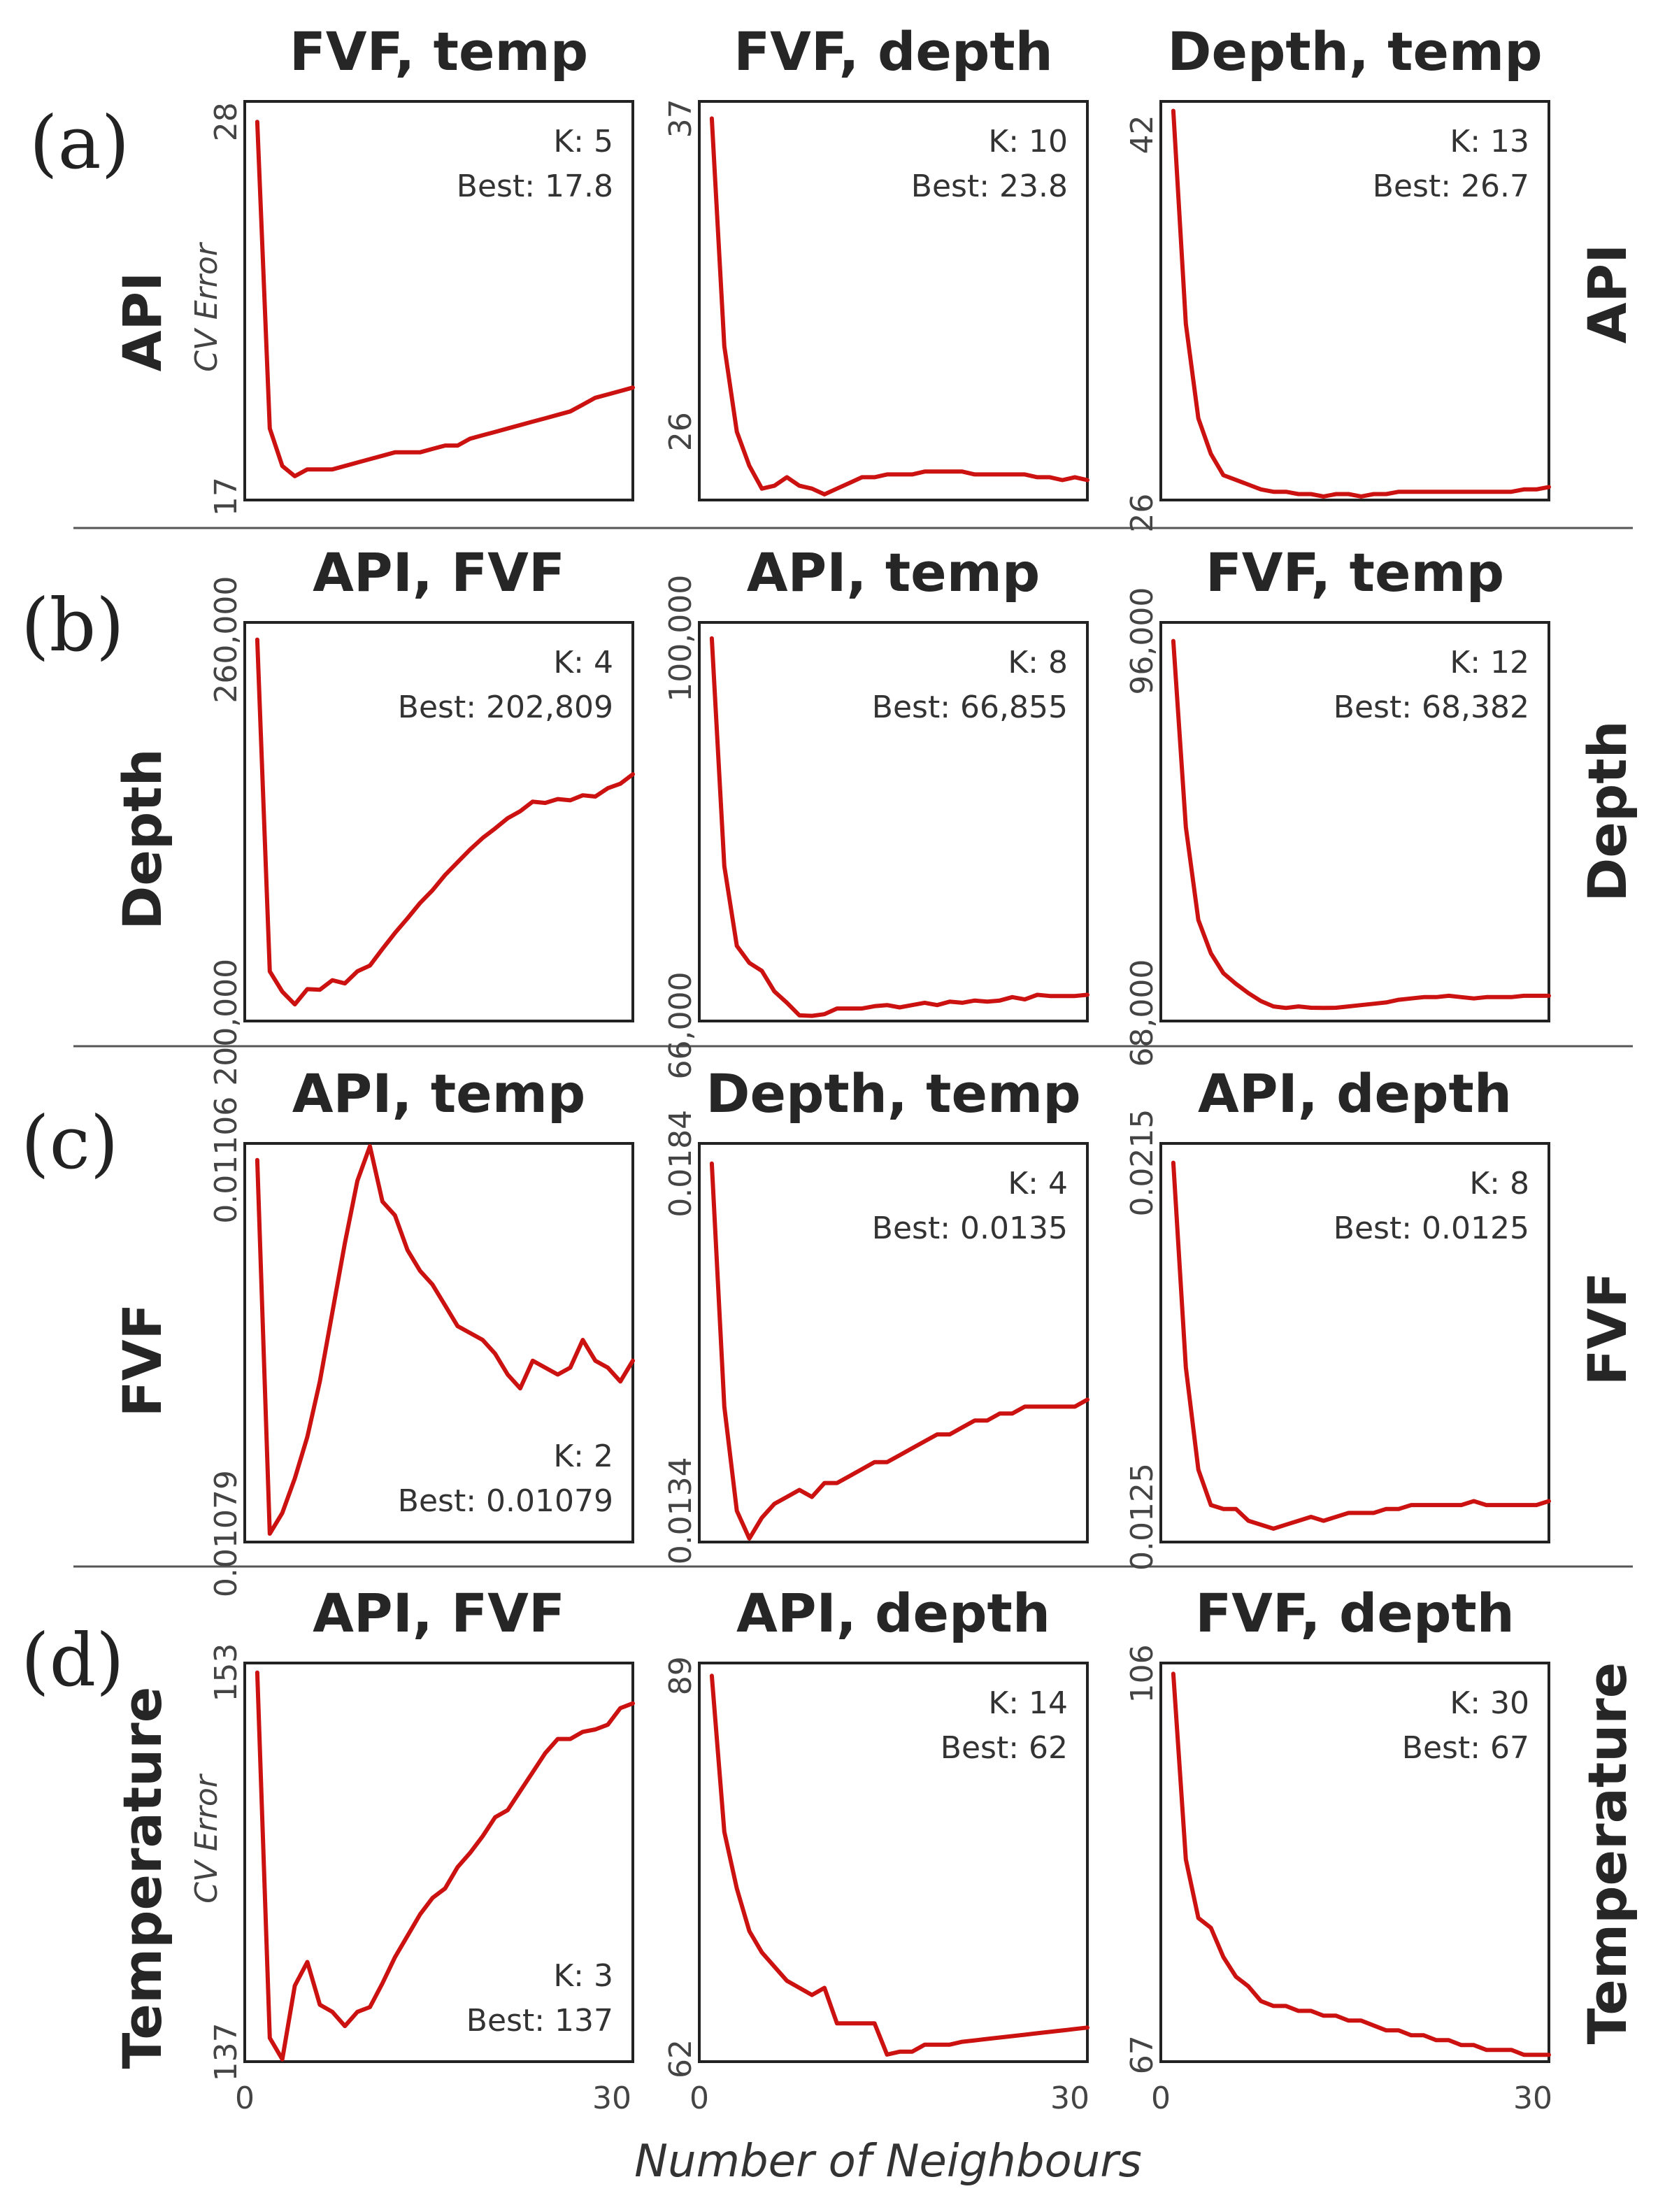 The height and width of the screenshot is (2212, 1658). What do you see at coordinates (226, 1533) in the screenshot?
I see `y-tick-label-bottom: 0.01079` at bounding box center [226, 1533].